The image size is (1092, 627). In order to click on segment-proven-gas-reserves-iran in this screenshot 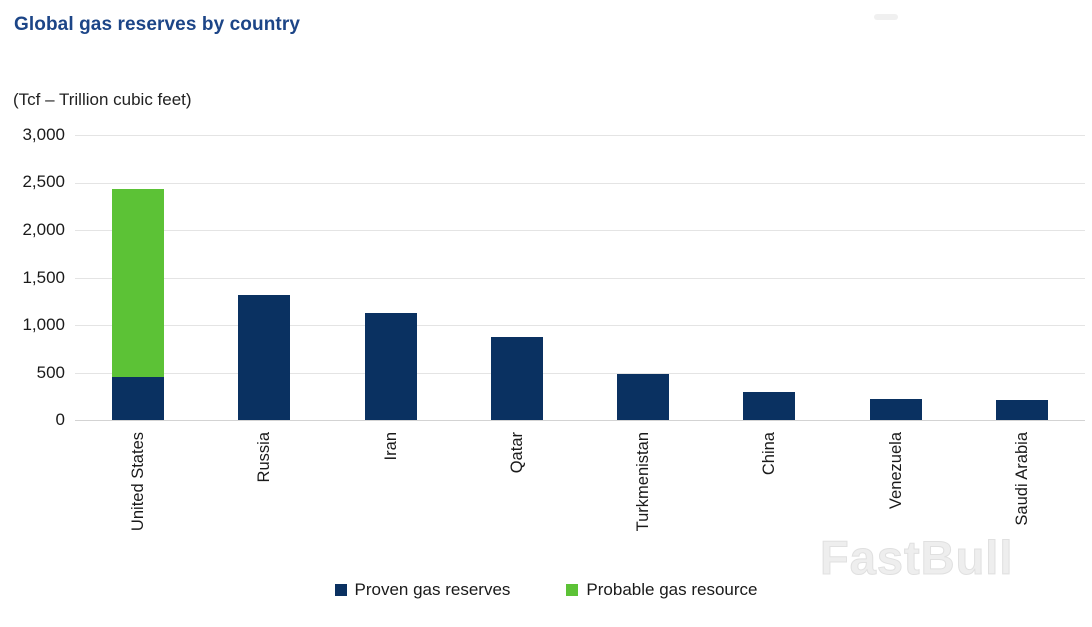, I will do `click(390, 366)`.